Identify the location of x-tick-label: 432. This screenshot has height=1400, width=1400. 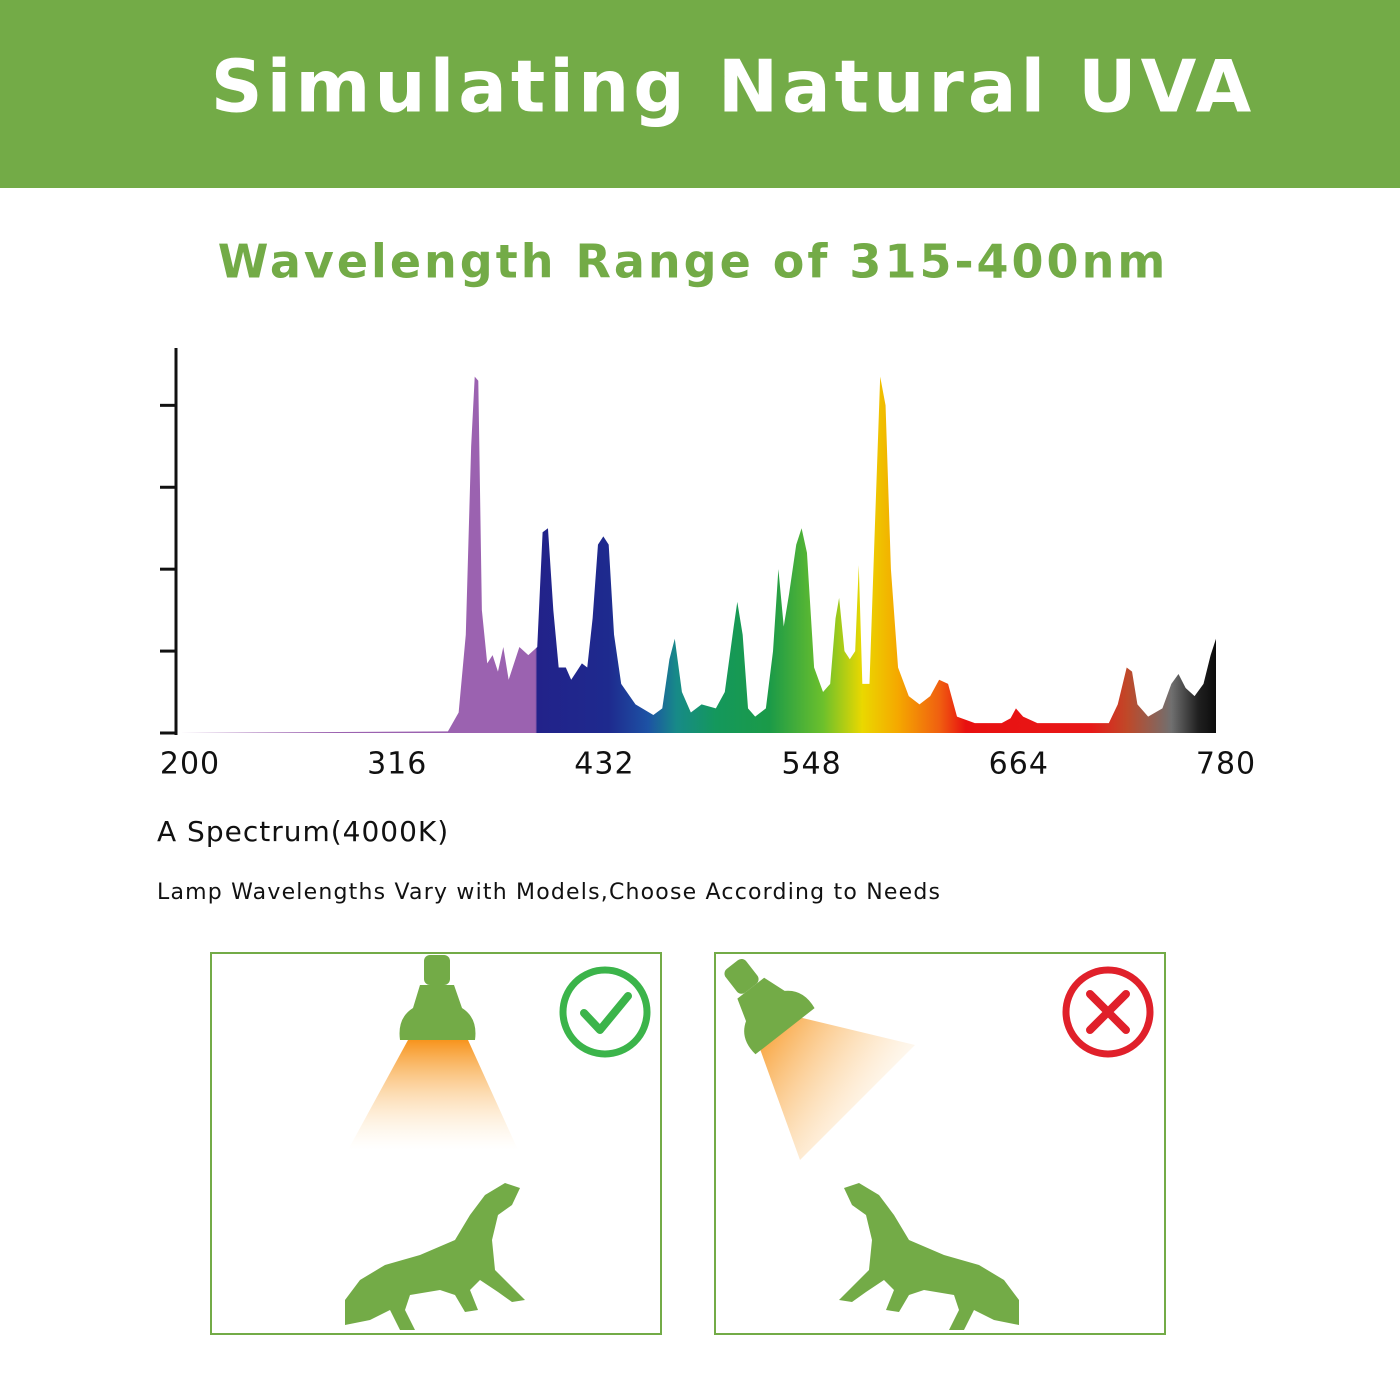
(604, 764).